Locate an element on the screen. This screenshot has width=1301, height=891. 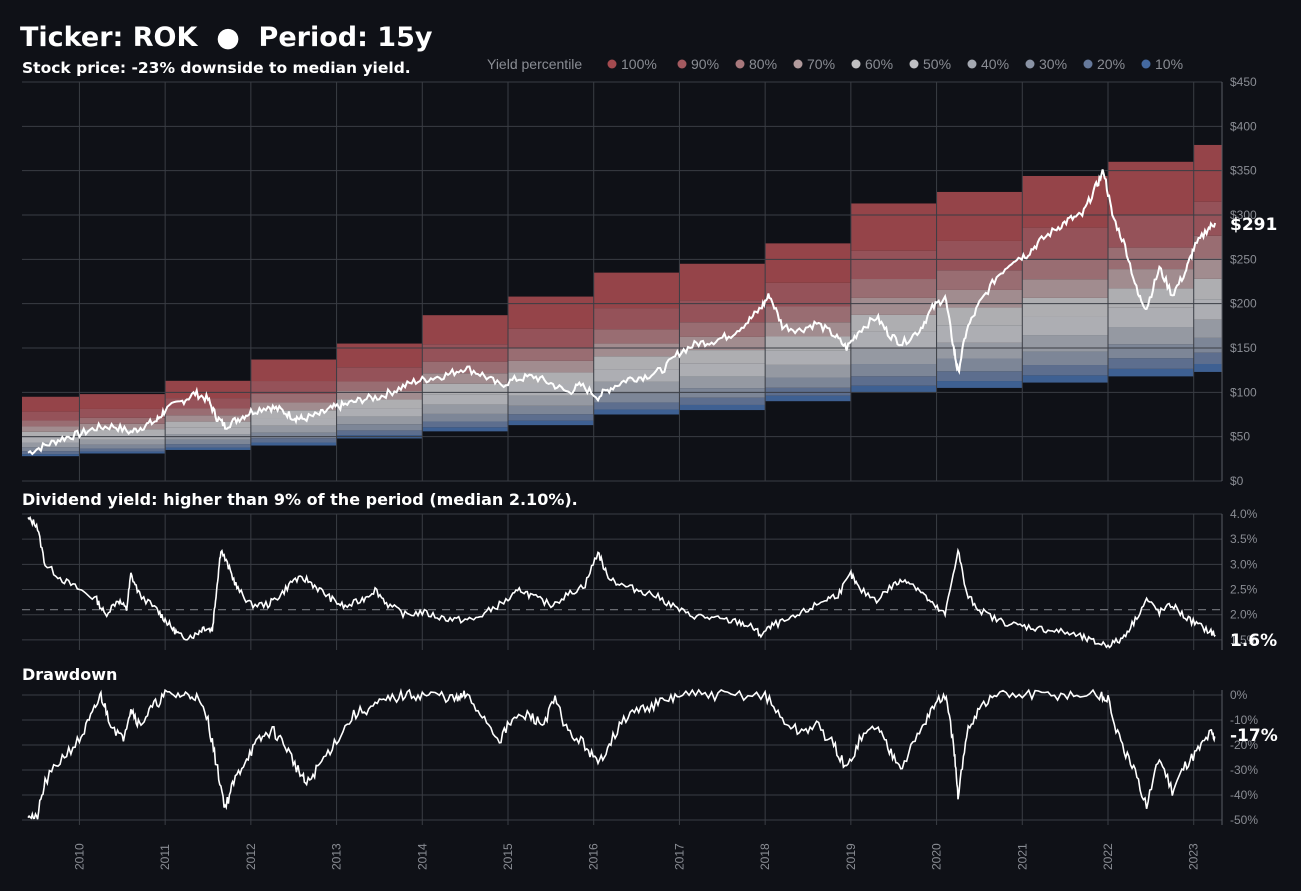
x-tick-label: 2019 is located at coordinates (851, 856).